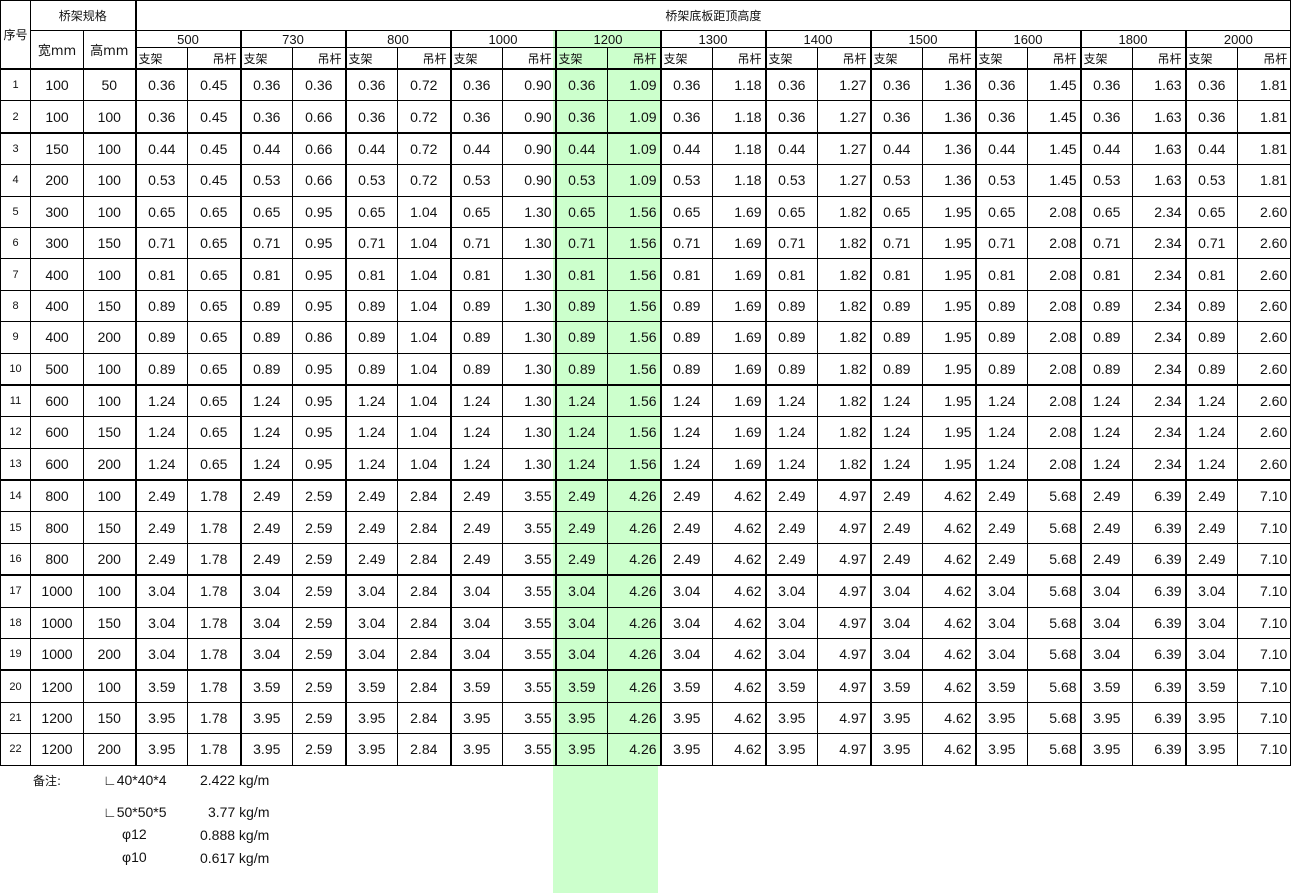 The image size is (1291, 893). What do you see at coordinates (15, 35) in the screenshot?
I see `seq-header: 序号` at bounding box center [15, 35].